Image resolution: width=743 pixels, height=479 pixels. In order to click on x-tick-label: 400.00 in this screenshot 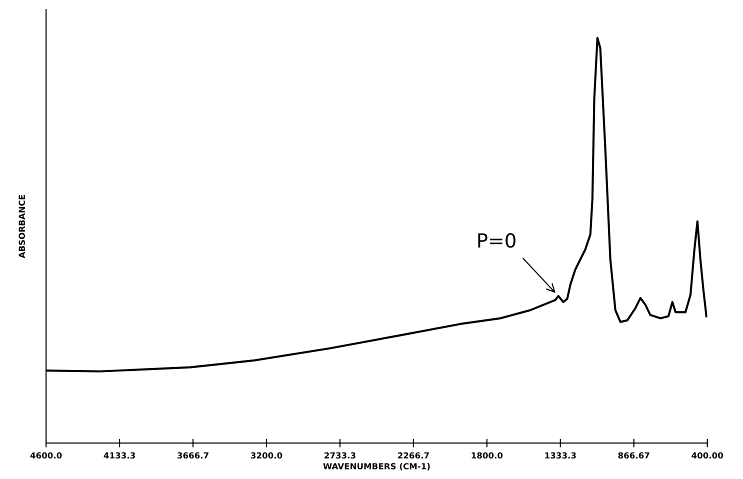, I will do `click(708, 455)`.